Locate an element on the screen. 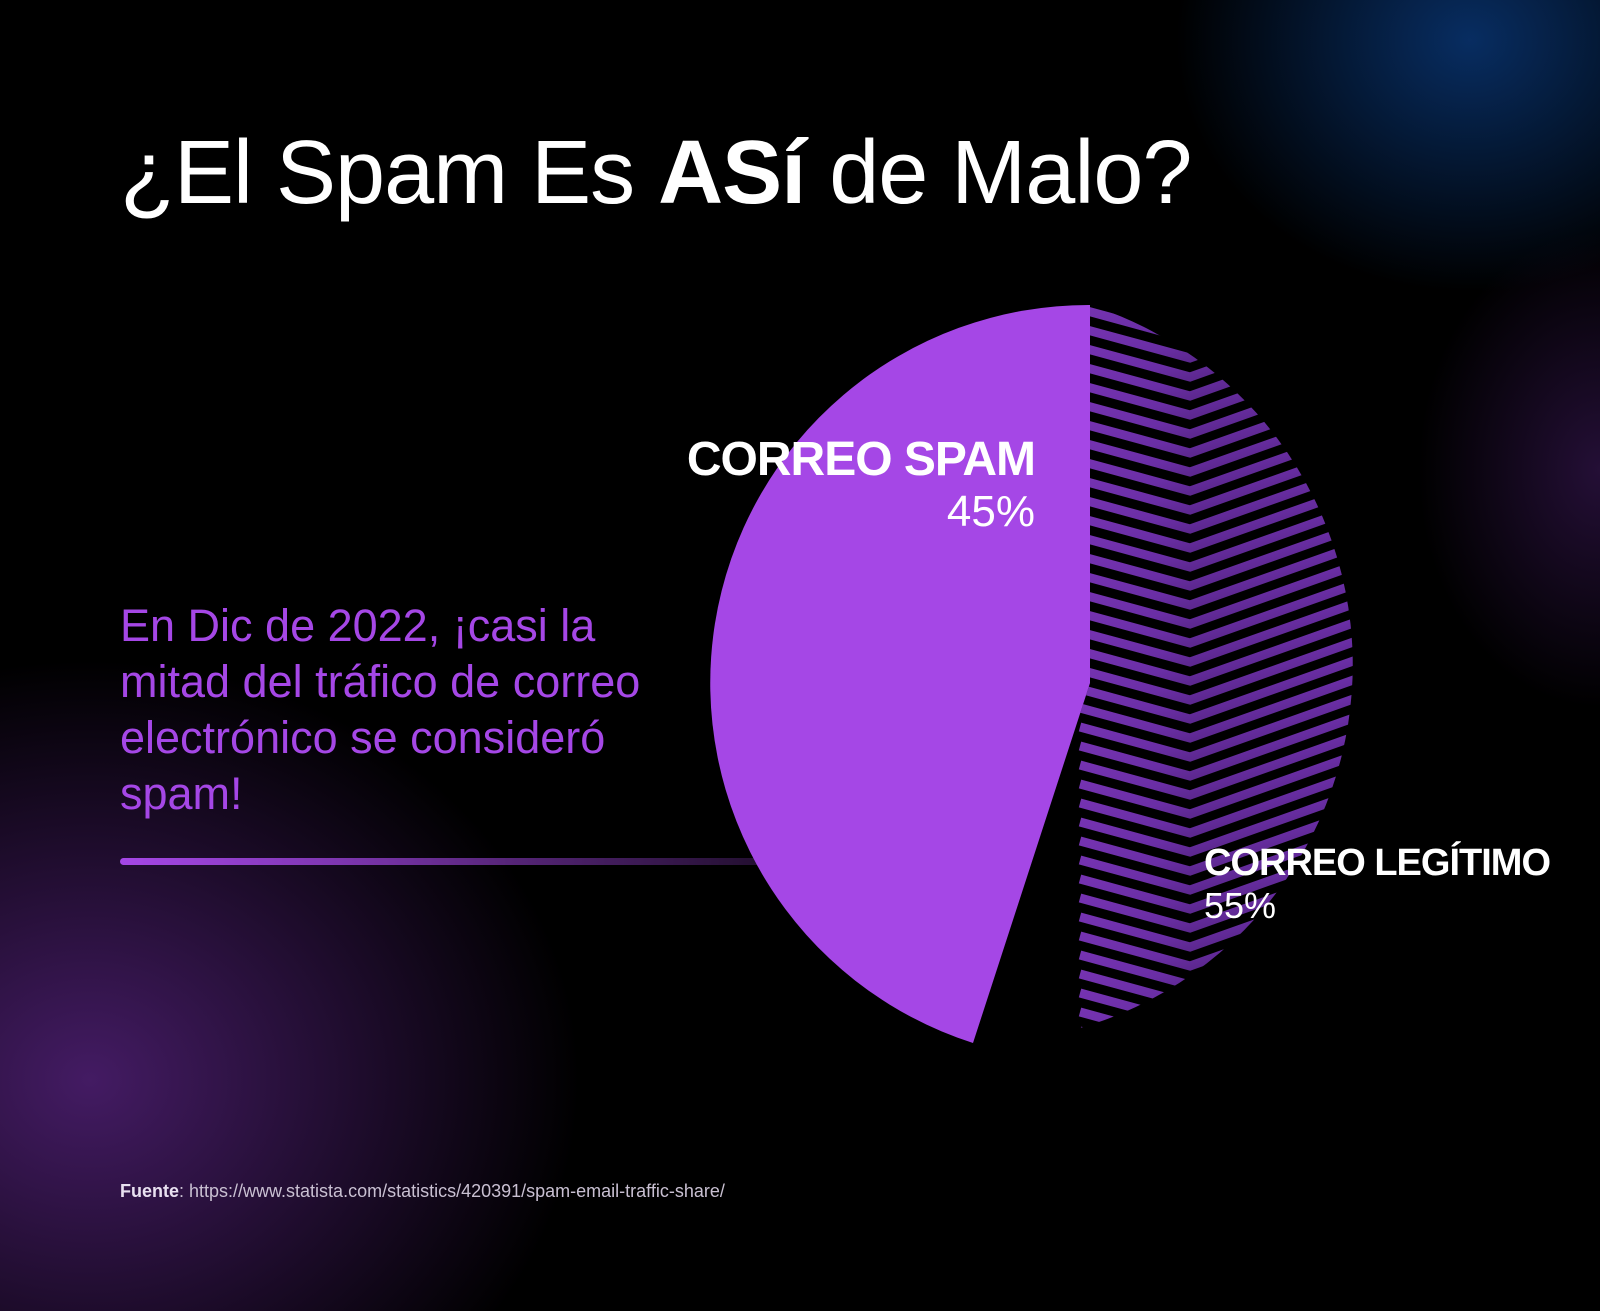  spam-label: CORREO SPAM 45% is located at coordinates (861, 484).